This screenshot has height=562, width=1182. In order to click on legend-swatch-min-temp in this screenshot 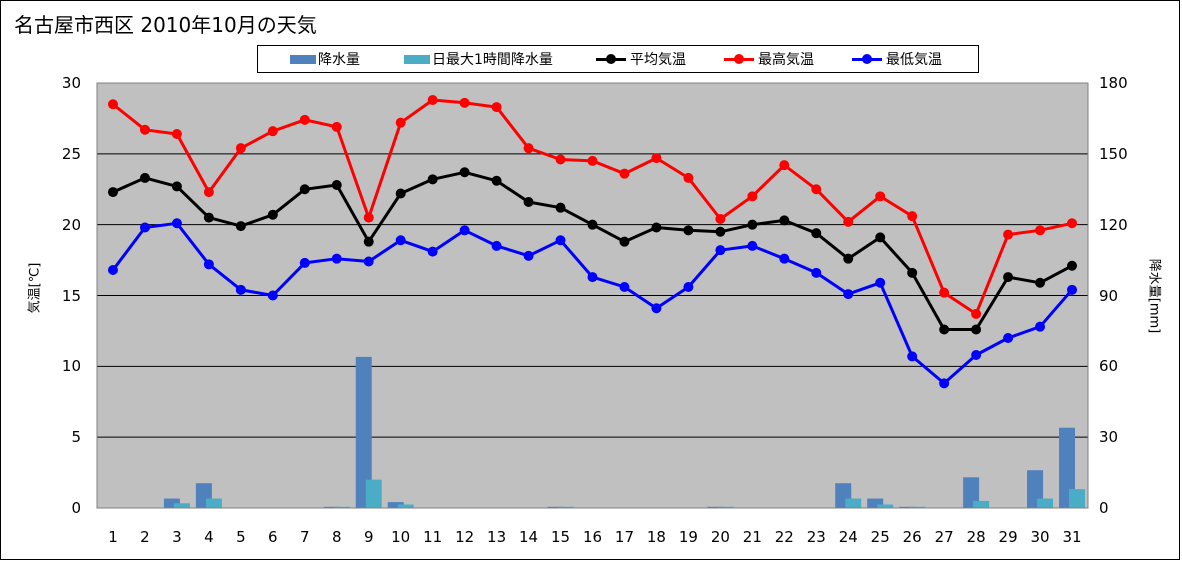, I will do `click(867, 59)`.